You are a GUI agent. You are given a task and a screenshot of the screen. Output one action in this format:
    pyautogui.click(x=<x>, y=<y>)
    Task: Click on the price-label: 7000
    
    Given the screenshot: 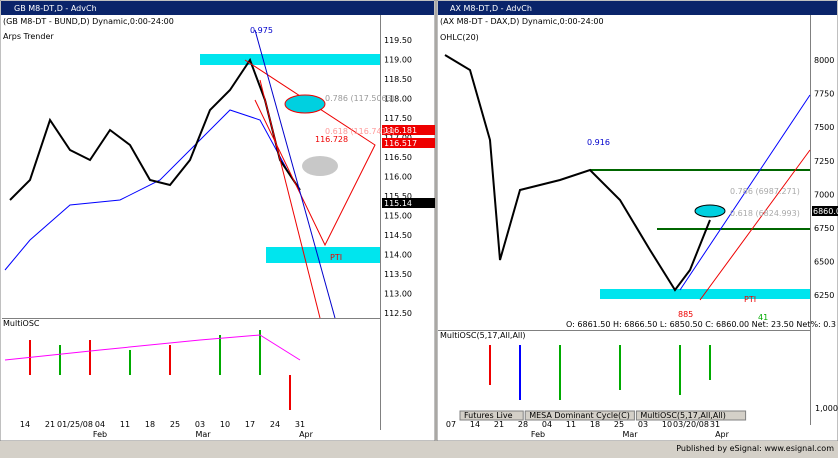 What is the action you would take?
    pyautogui.click(x=824, y=194)
    